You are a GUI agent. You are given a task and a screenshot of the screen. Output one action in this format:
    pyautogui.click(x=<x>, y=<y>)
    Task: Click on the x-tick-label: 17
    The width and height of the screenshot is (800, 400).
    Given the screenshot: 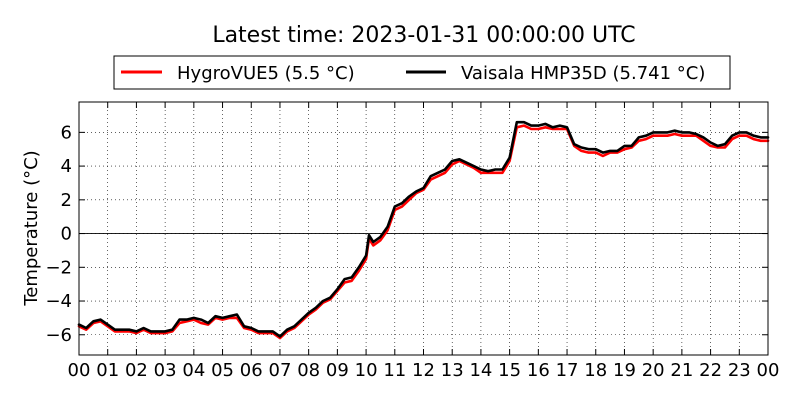 What is the action you would take?
    pyautogui.click(x=567, y=370)
    